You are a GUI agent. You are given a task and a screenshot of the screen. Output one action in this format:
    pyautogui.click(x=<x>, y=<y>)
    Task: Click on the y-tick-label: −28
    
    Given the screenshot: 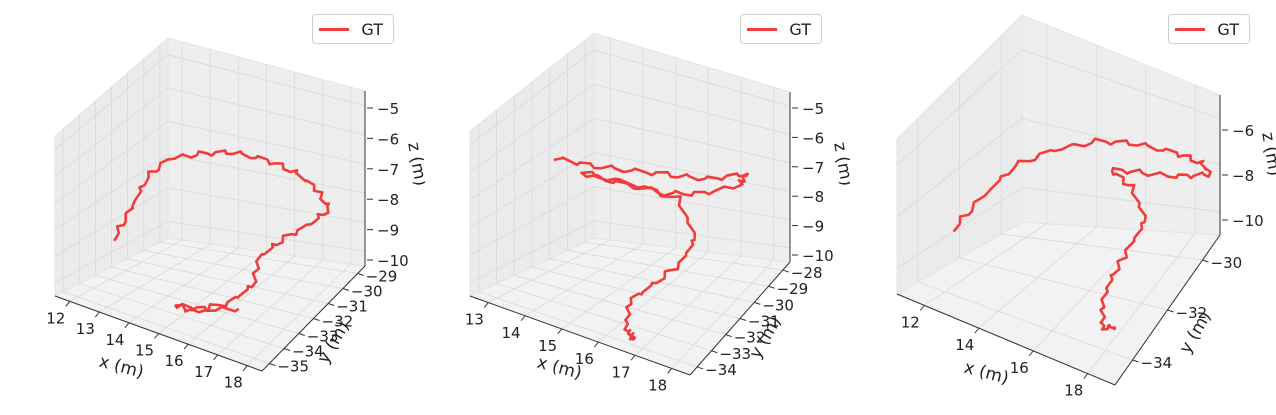 What is the action you would take?
    pyautogui.click(x=807, y=273)
    